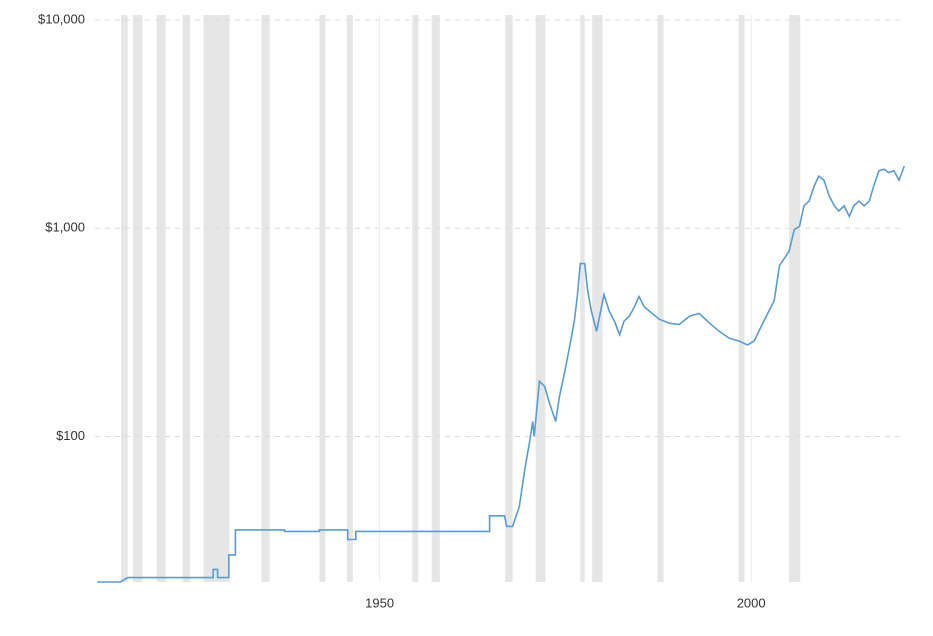 This screenshot has height=636, width=933. What do you see at coordinates (751, 602) in the screenshot?
I see `x-tick-label: 2000` at bounding box center [751, 602].